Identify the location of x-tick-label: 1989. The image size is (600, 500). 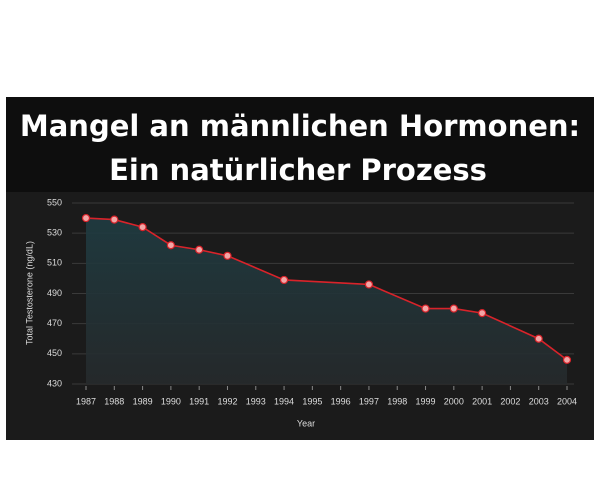
(143, 401).